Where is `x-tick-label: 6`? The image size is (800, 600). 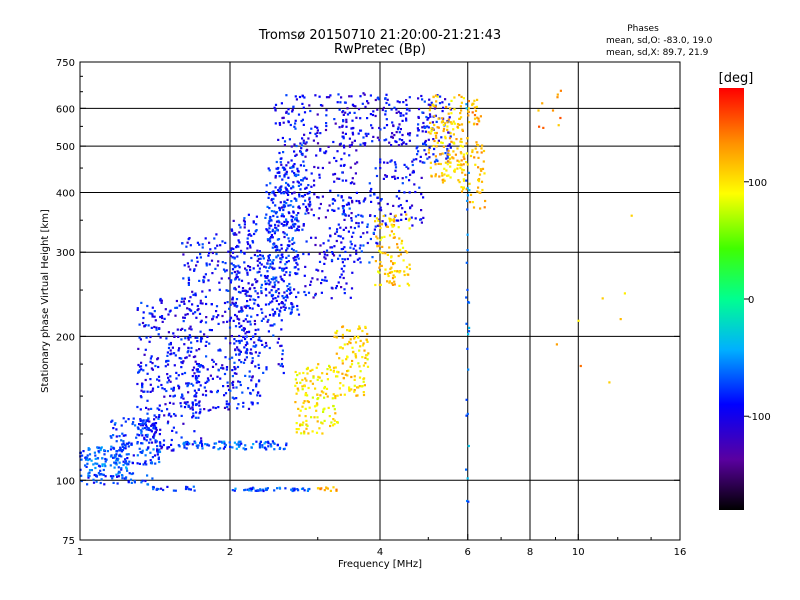
x-tick-label: 6 is located at coordinates (468, 552).